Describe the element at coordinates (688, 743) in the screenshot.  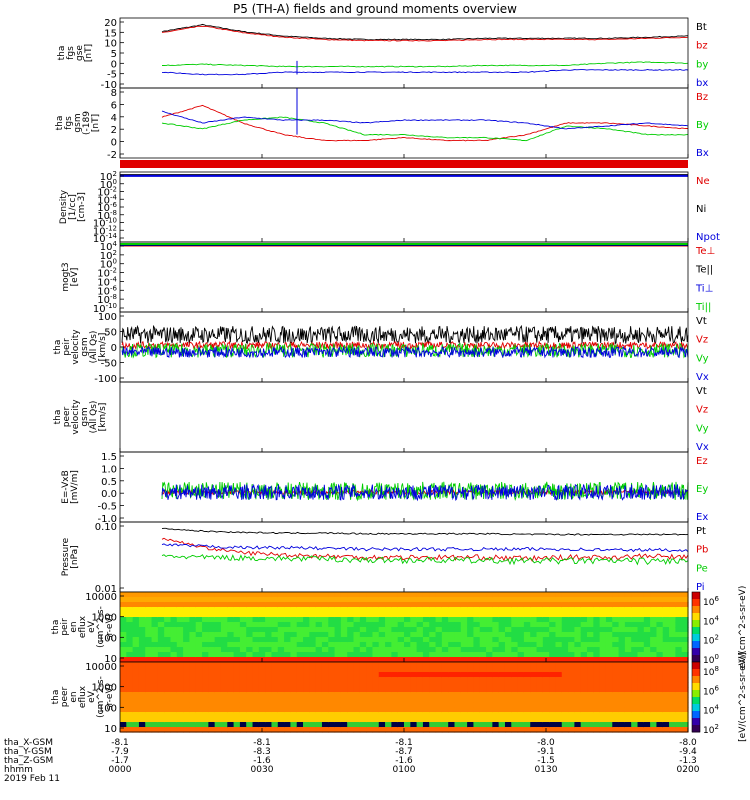
I see `x-axis-tick-label: -8.0` at that location.